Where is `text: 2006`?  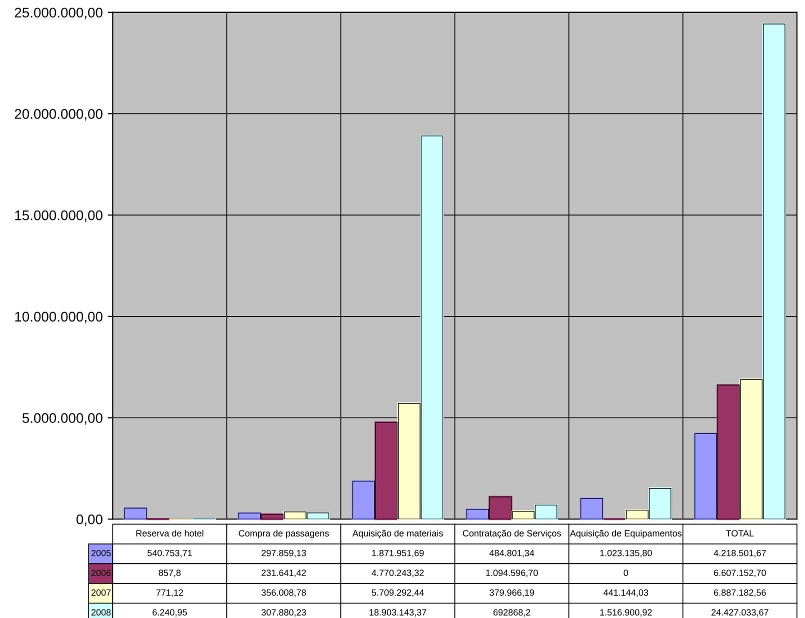
text: 2006 is located at coordinates (101, 573).